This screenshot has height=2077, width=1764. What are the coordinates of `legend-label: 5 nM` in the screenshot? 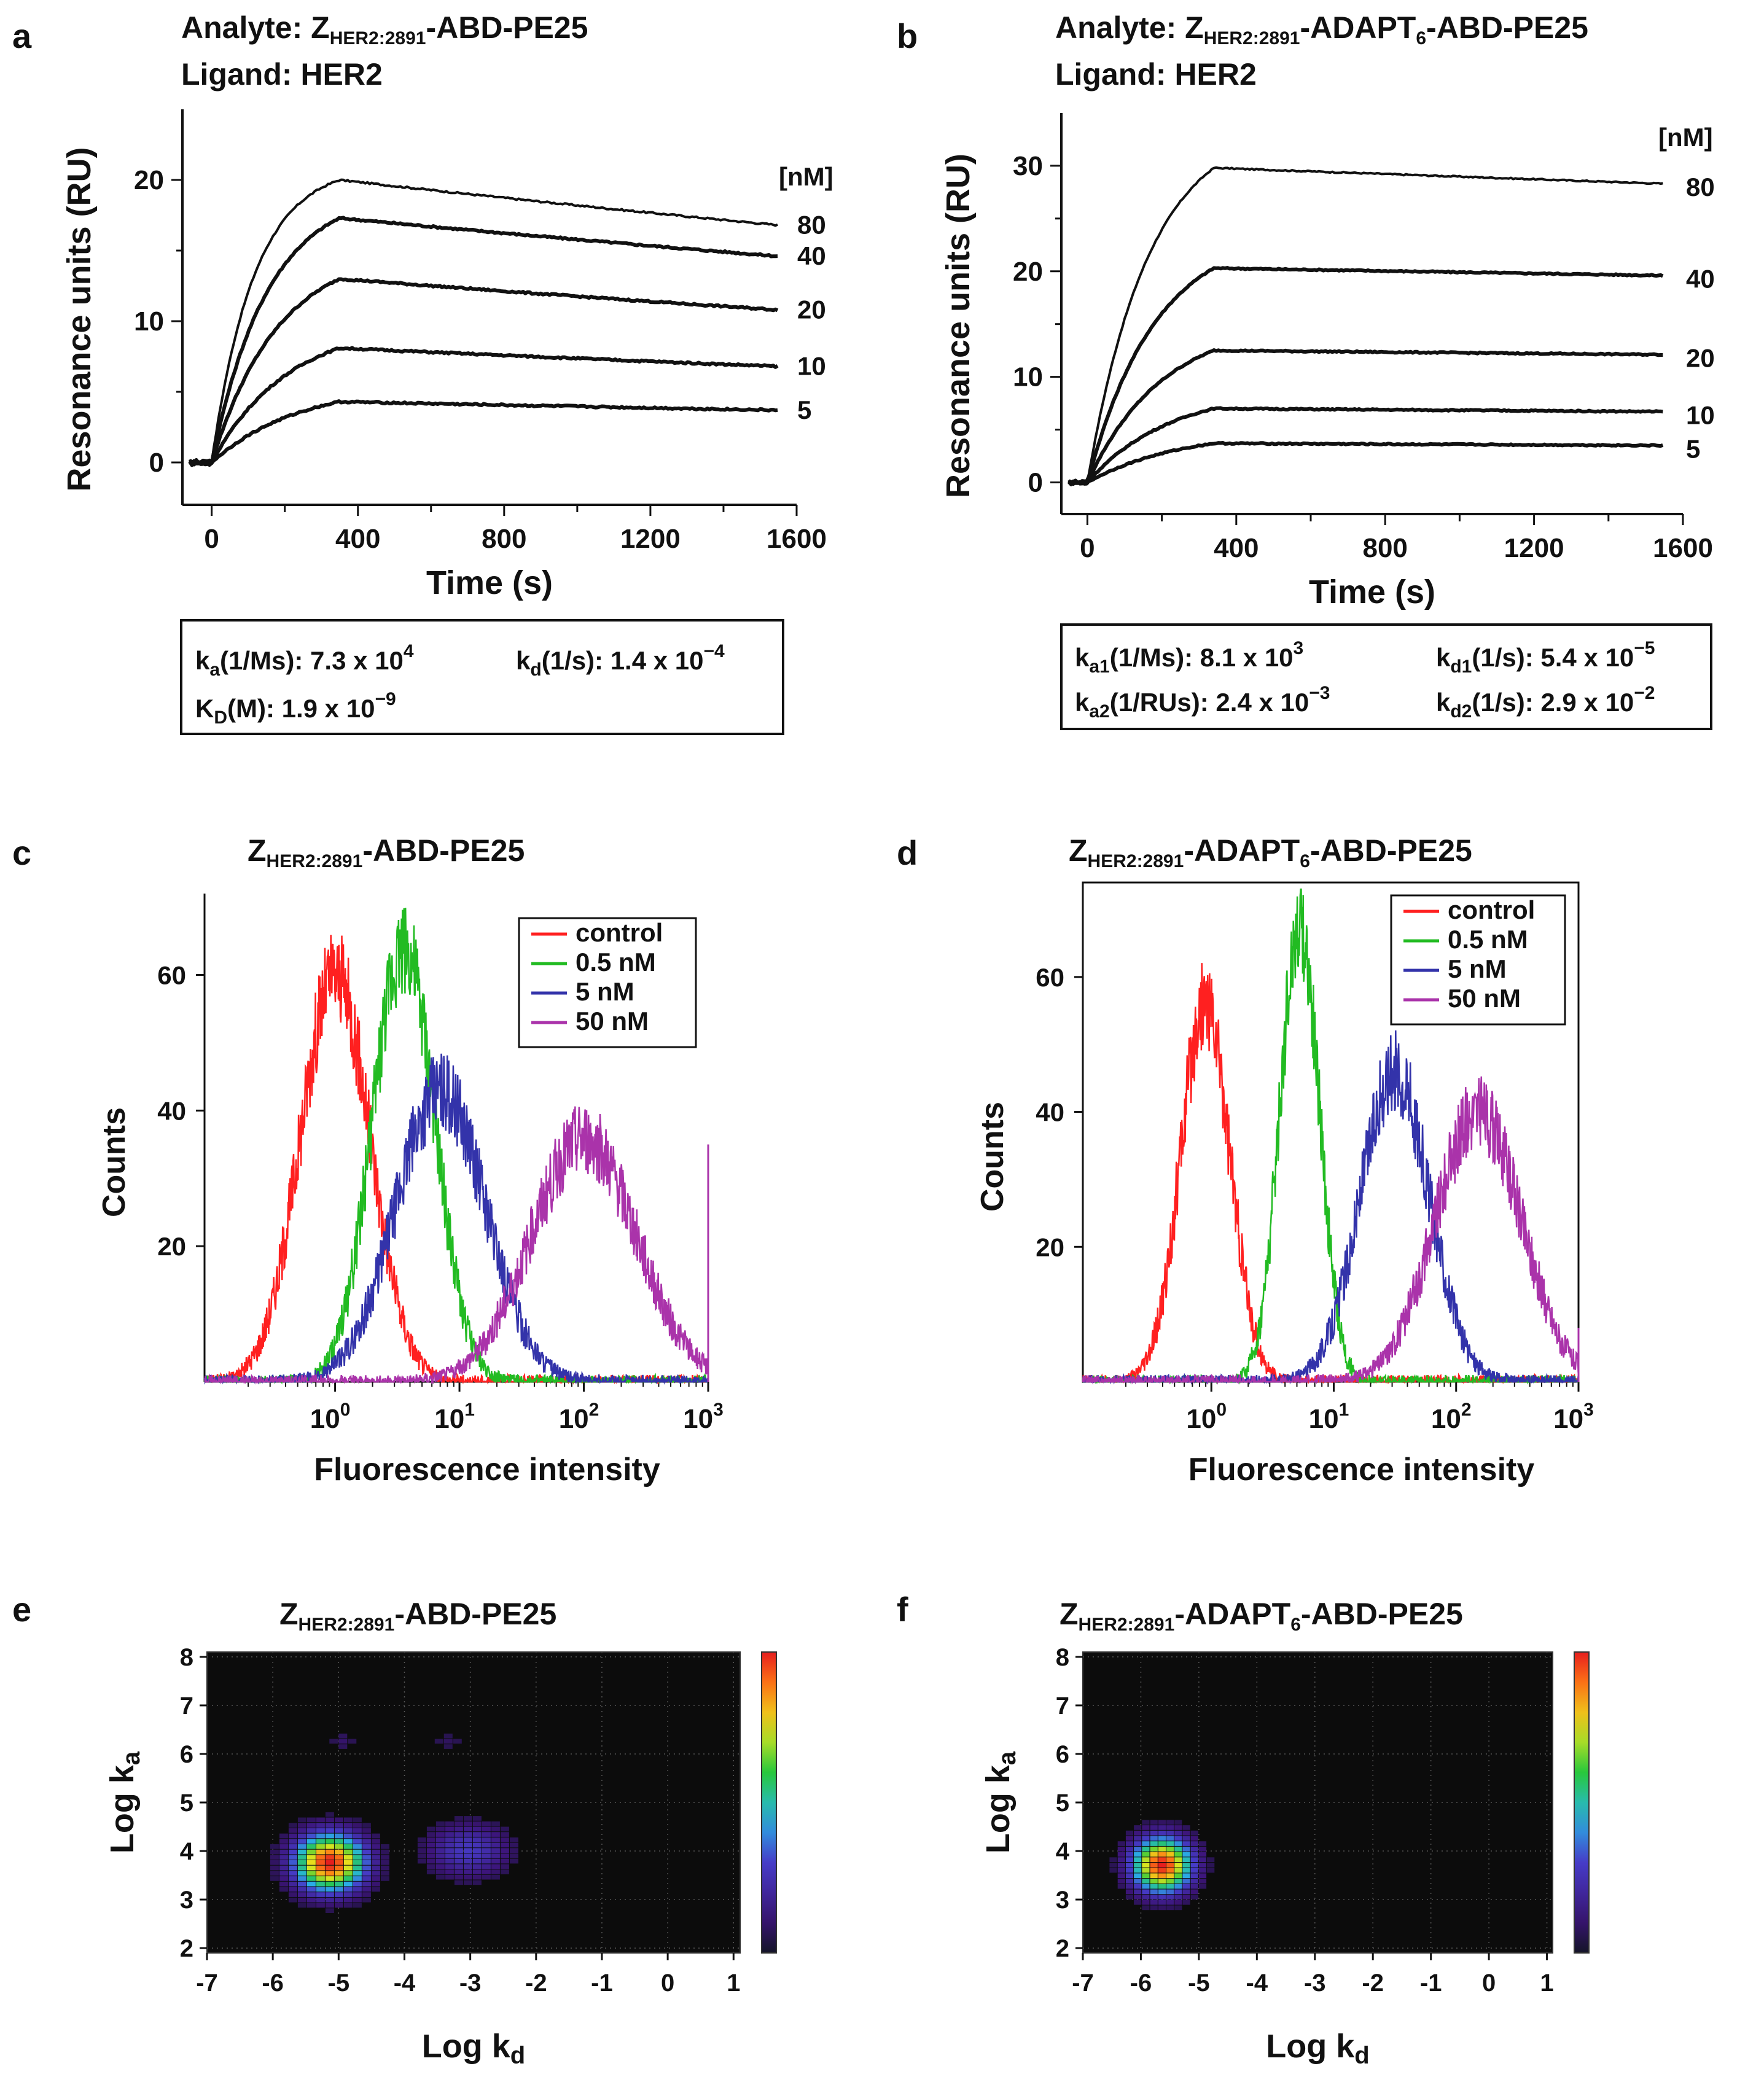 It's located at (1477, 969).